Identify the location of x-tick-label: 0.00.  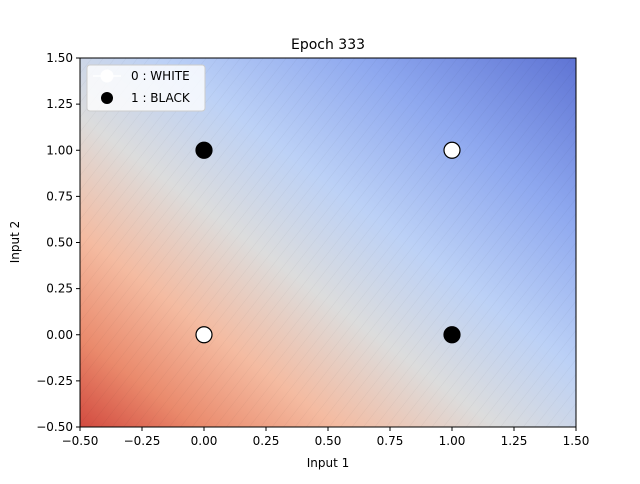
(204, 441).